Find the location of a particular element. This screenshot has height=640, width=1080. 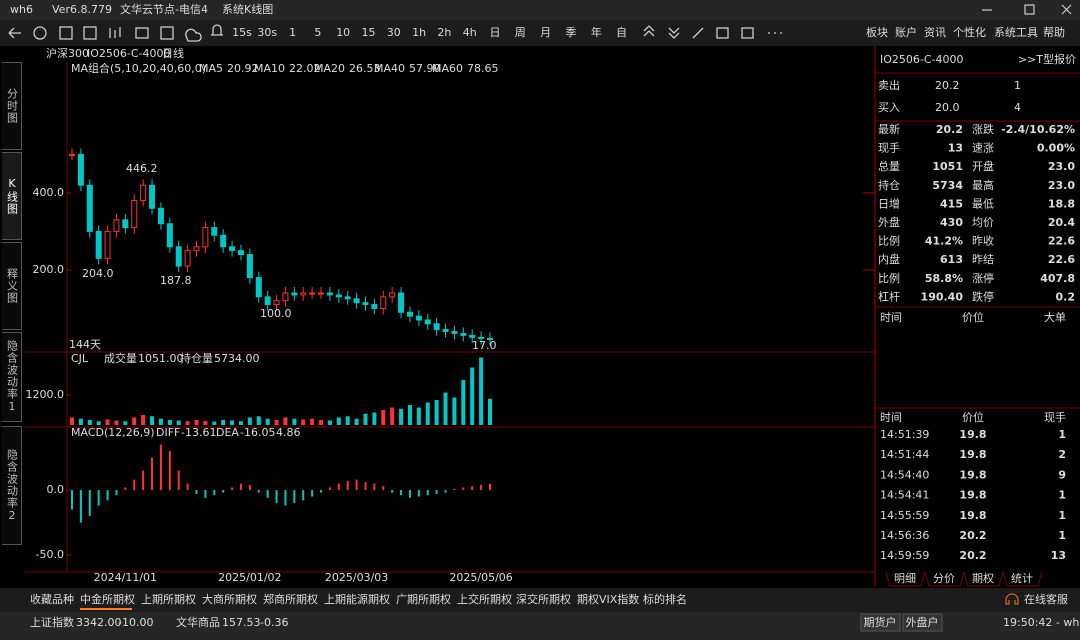

period-button: 1h is located at coordinates (419, 32).